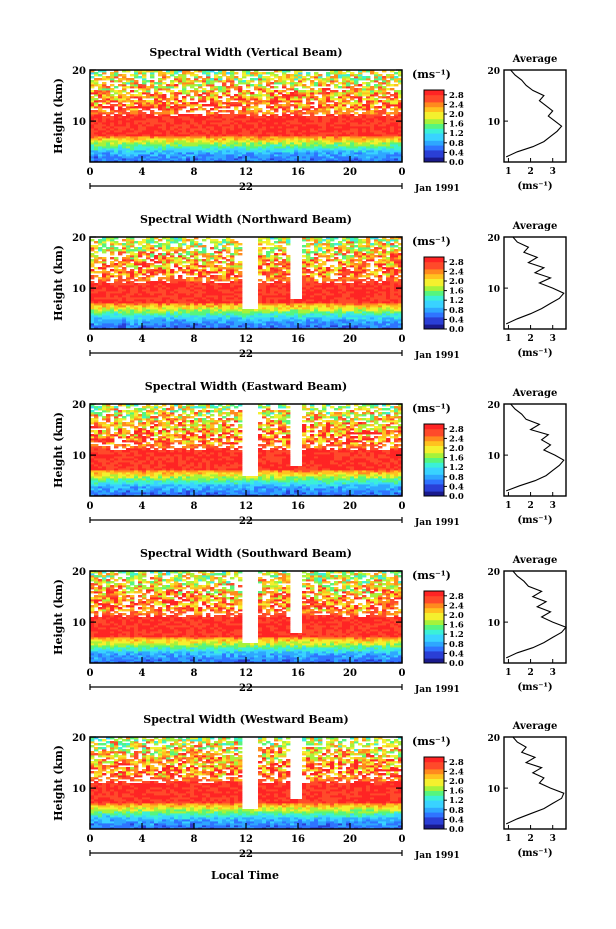 The height and width of the screenshot is (929, 616). What do you see at coordinates (79, 122) in the screenshot?
I see `y-tick-label: 10` at bounding box center [79, 122].